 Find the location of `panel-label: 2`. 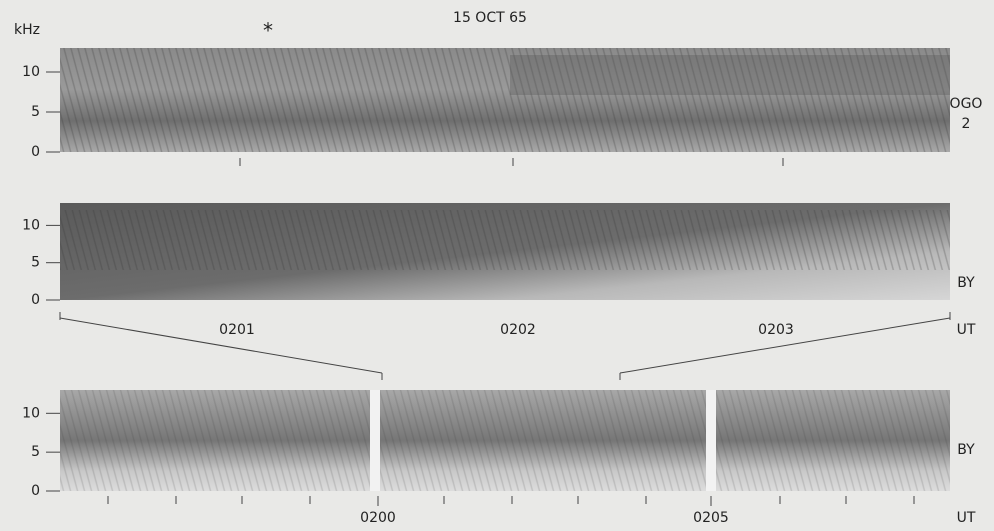

panel-label: 2 is located at coordinates (966, 124).